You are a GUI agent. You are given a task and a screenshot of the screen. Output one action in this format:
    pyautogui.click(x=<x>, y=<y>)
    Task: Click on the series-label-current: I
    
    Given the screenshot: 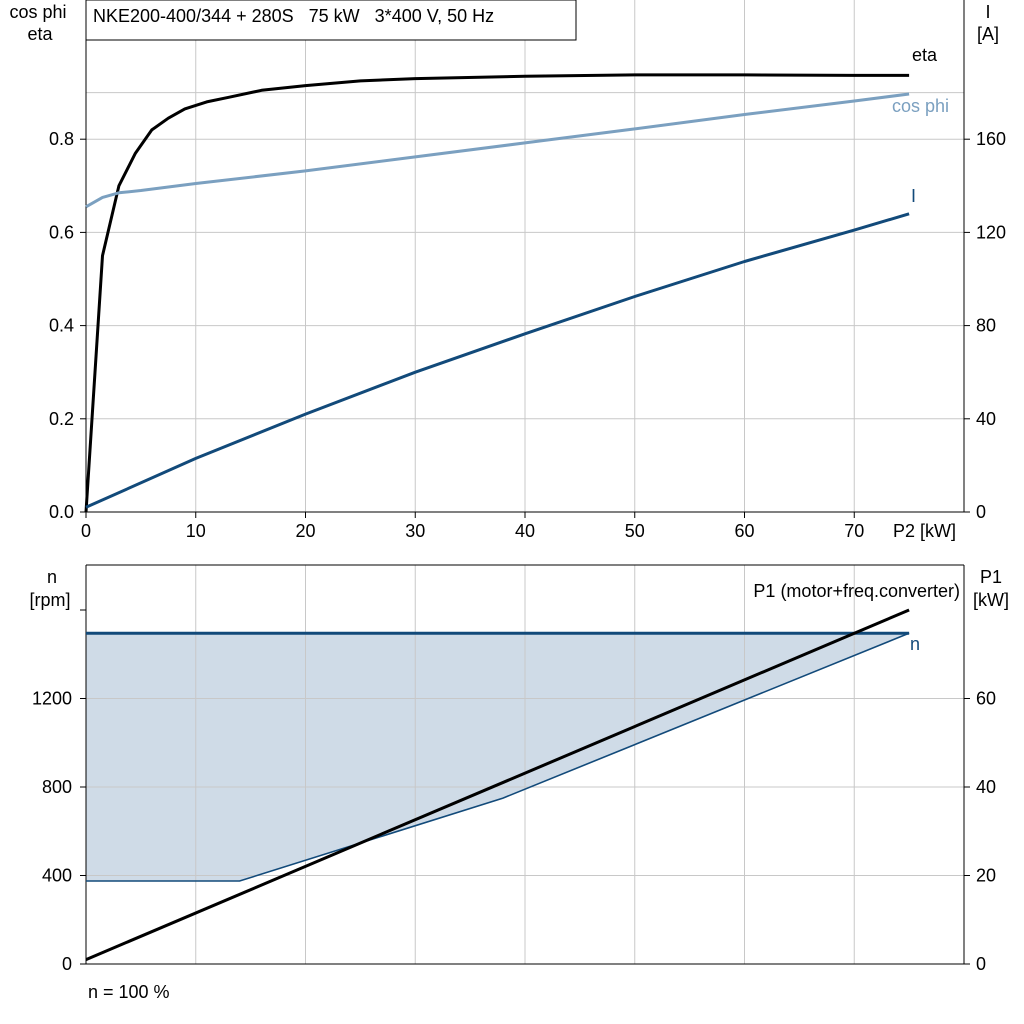 What is the action you would take?
    pyautogui.click(x=913, y=196)
    